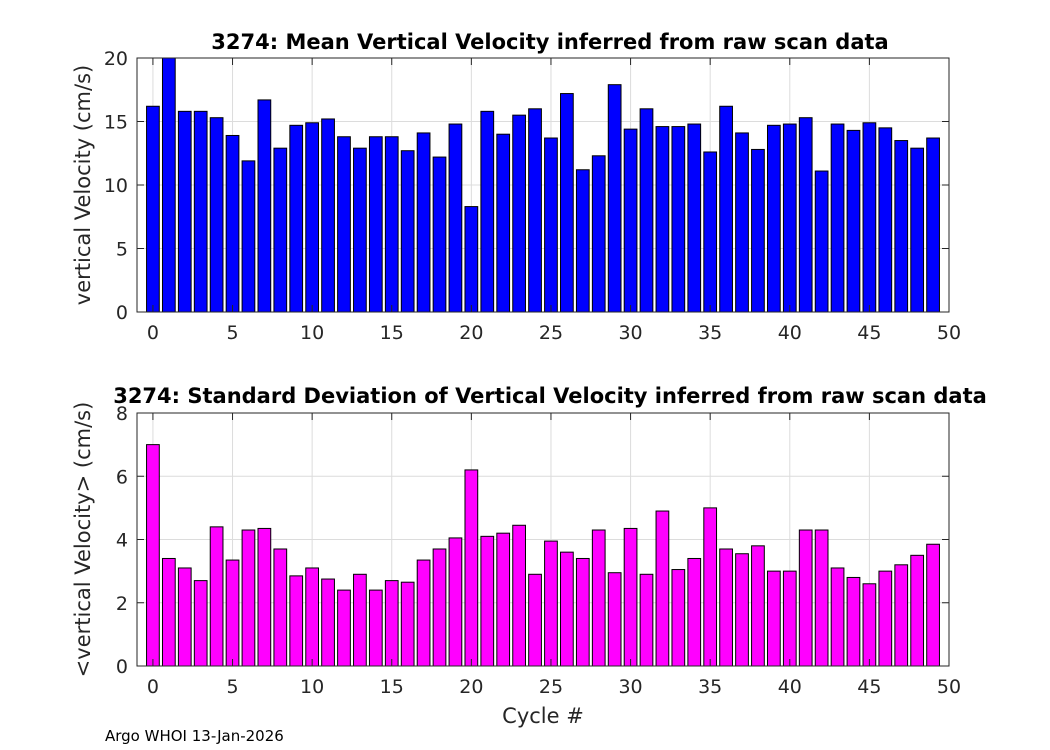 The image size is (1050, 750). Describe the element at coordinates (122, 250) in the screenshot. I see `y-tick-label: 5` at that location.